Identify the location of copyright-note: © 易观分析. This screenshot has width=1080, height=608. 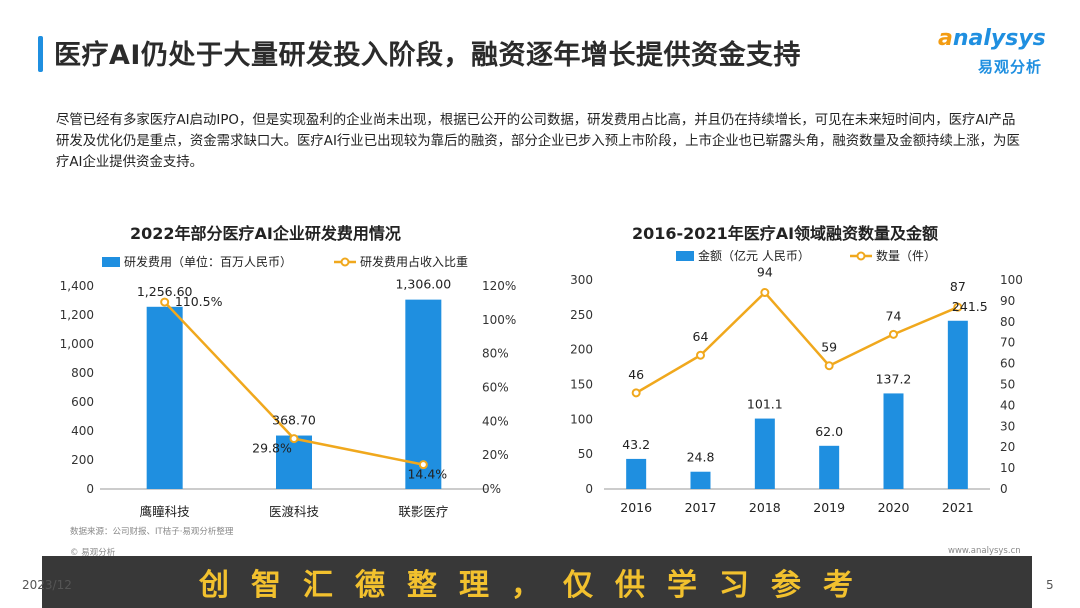
(93, 553).